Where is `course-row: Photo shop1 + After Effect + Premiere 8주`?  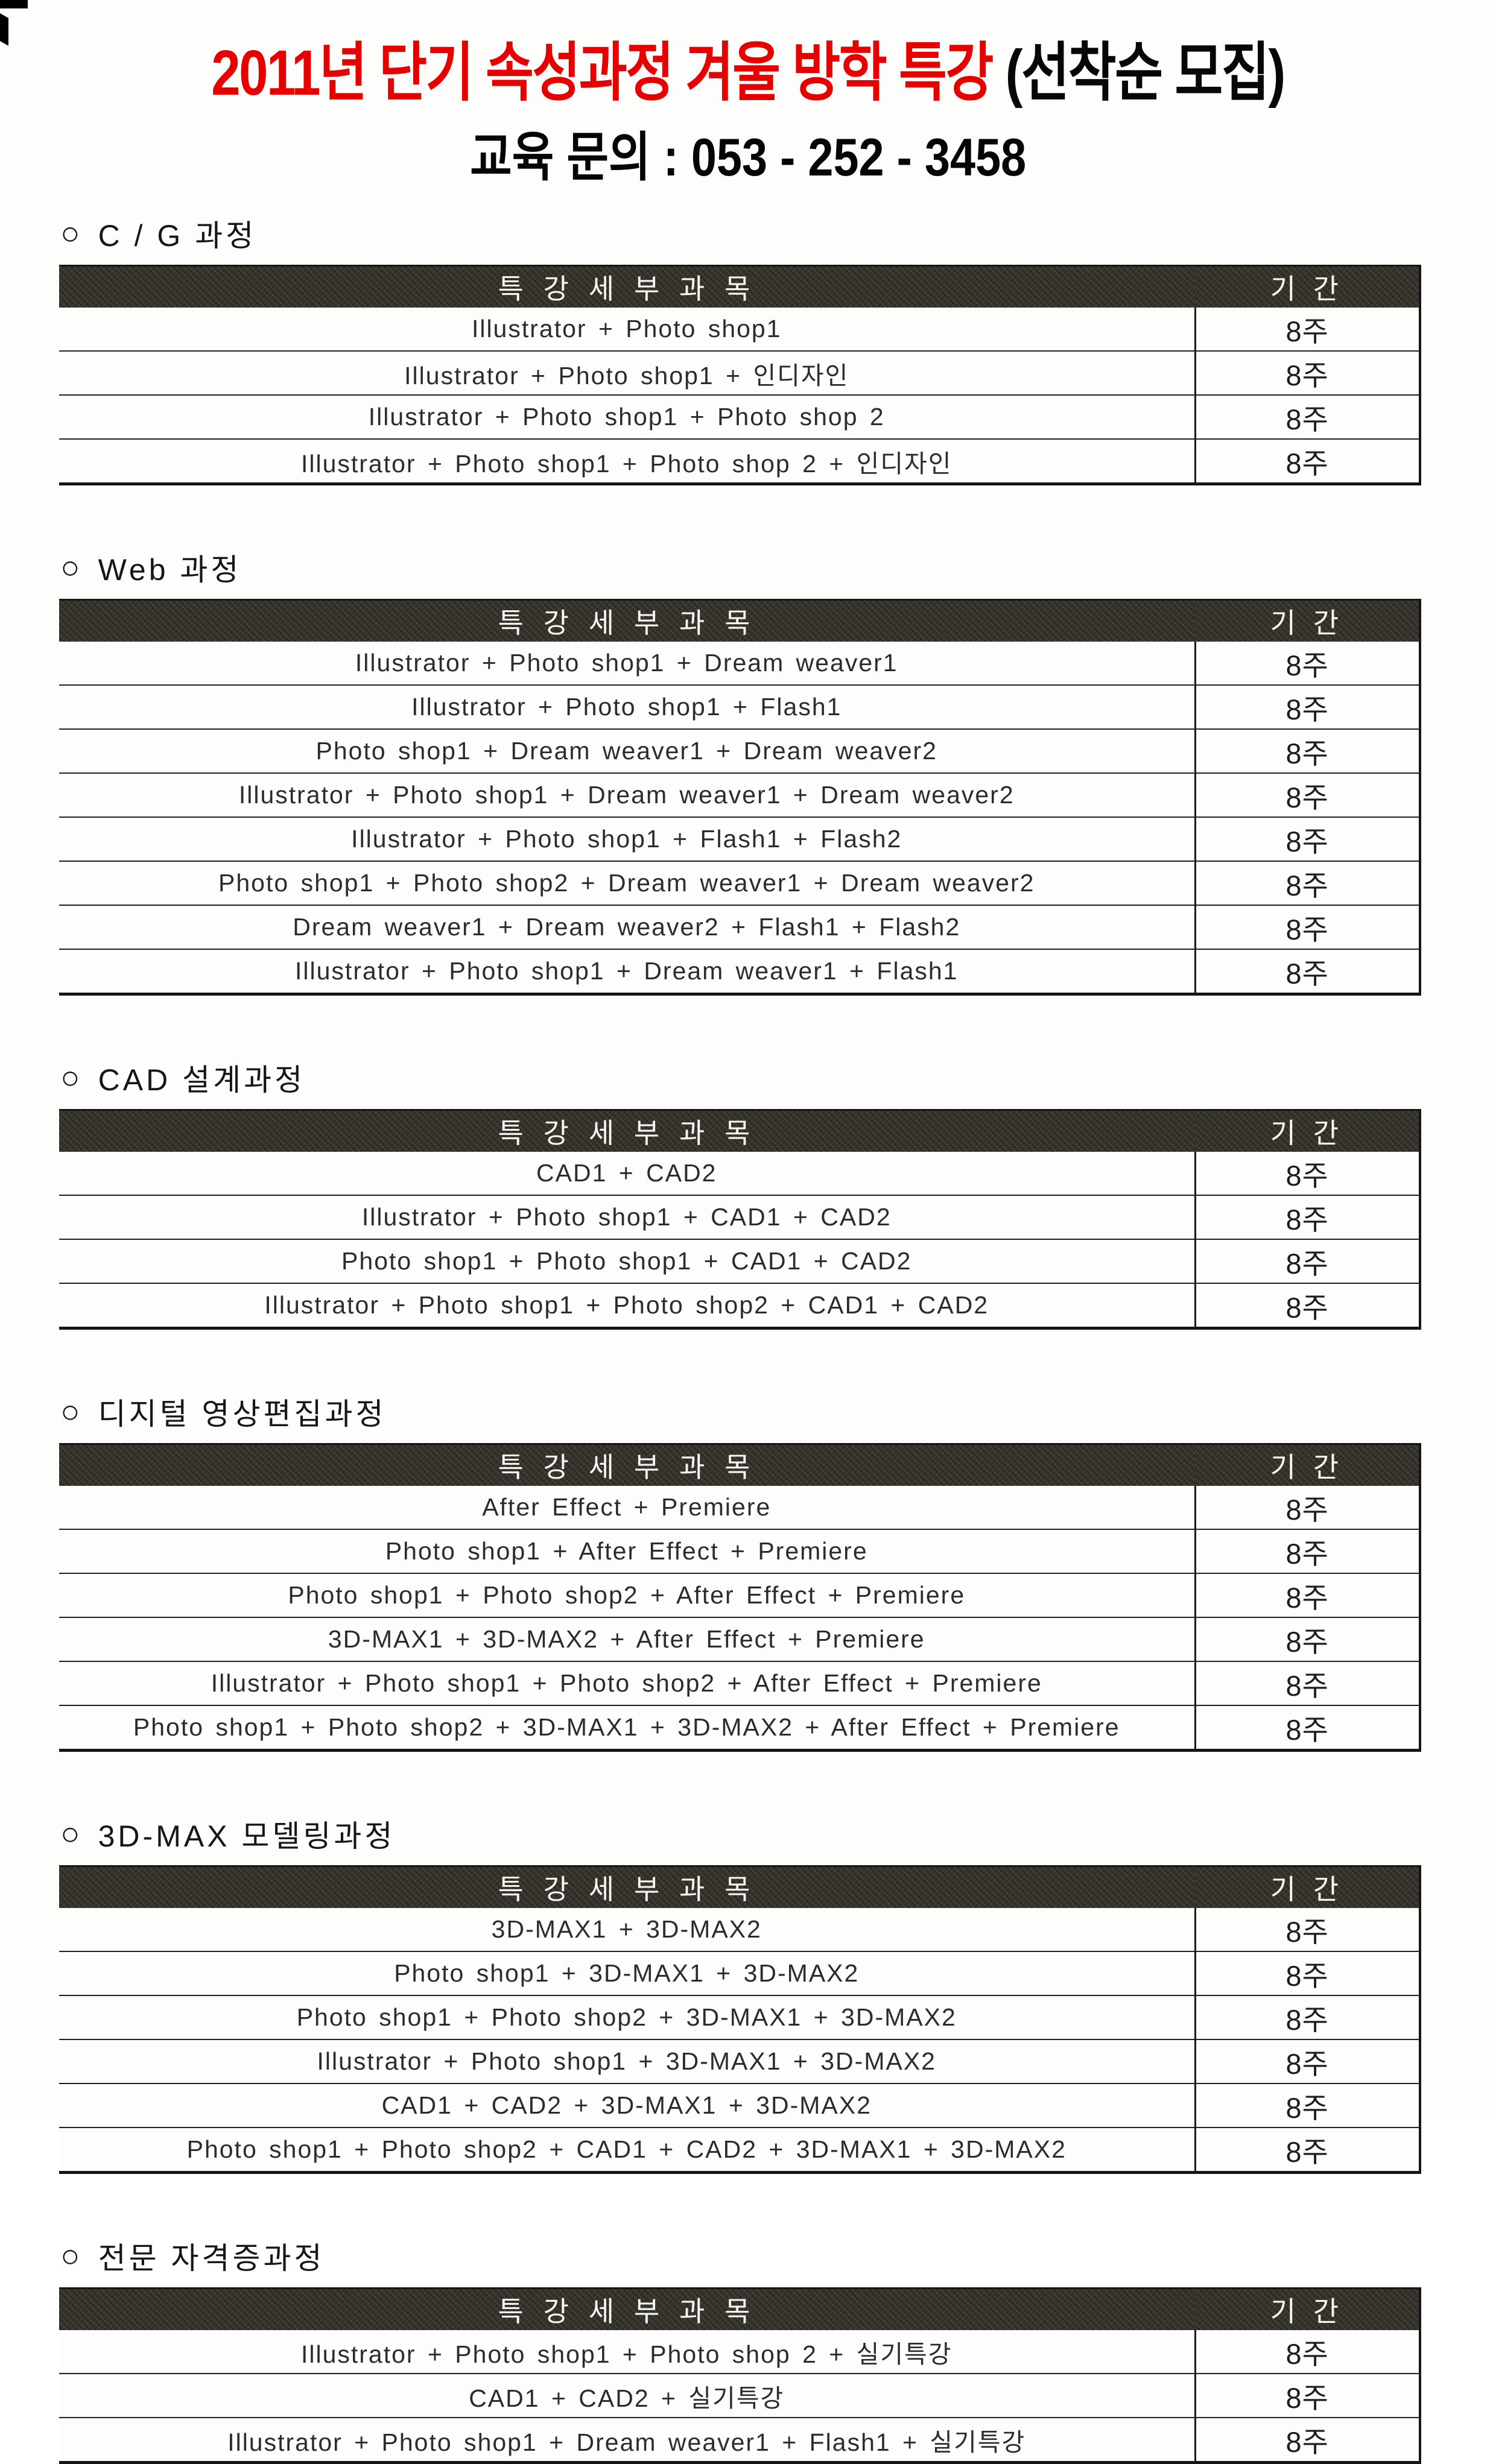 course-row: Photo shop1 + After Effect + Premiere 8주 is located at coordinates (740, 1551).